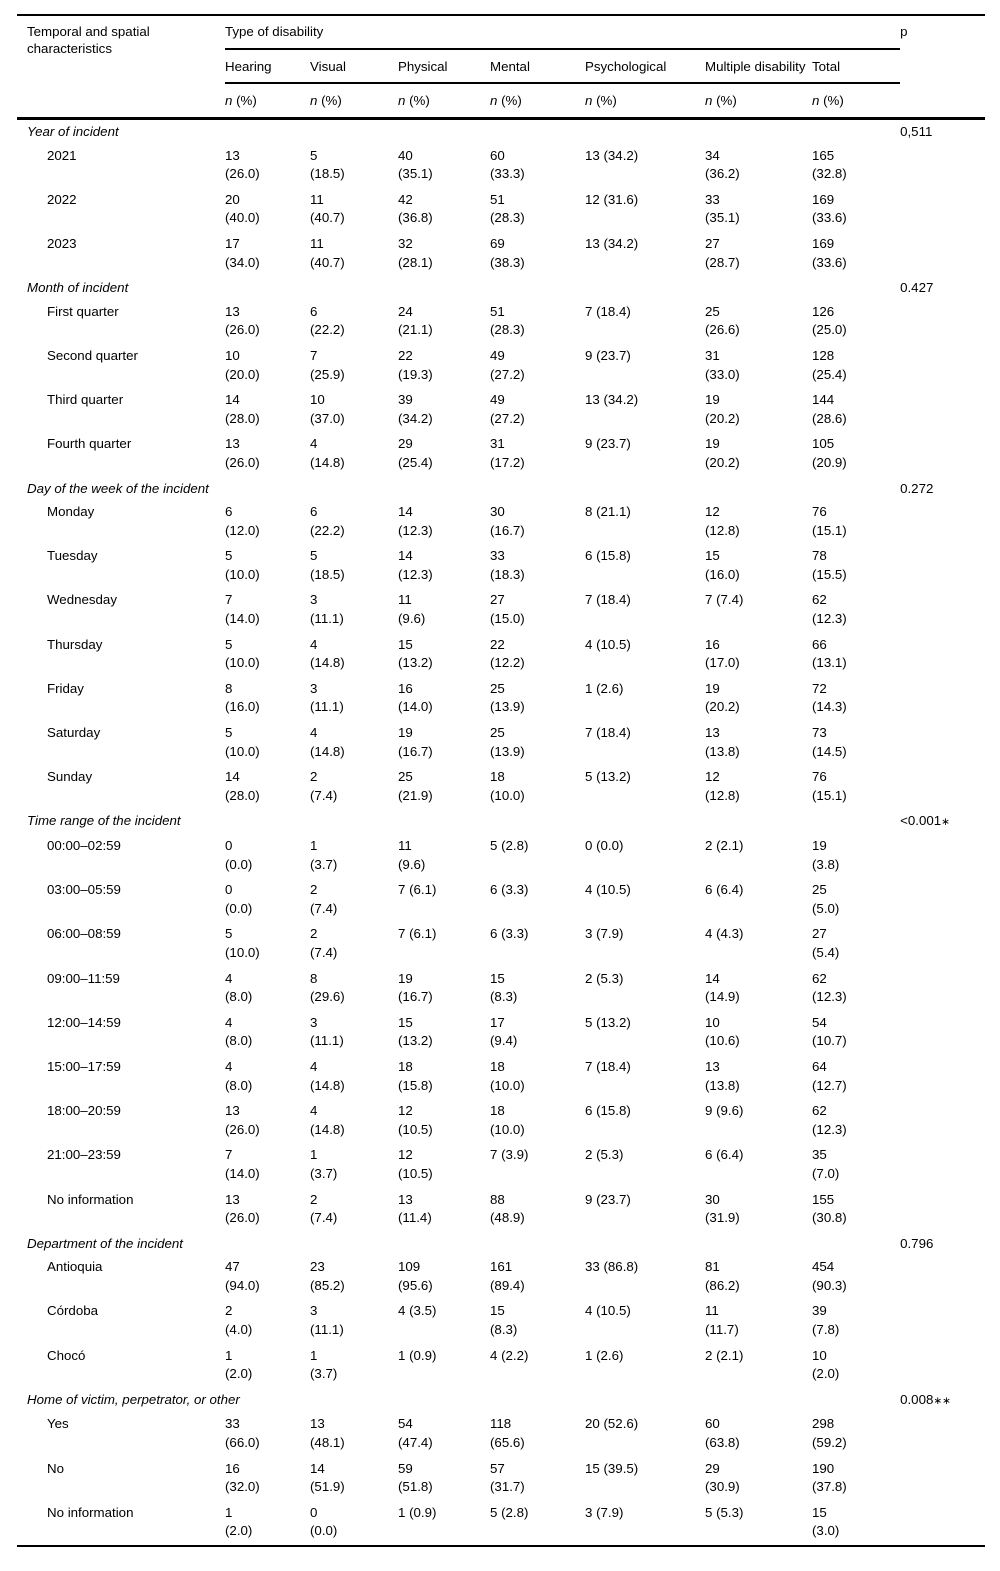  I want to click on table-cell: 15 (3.0), so click(826, 1521).